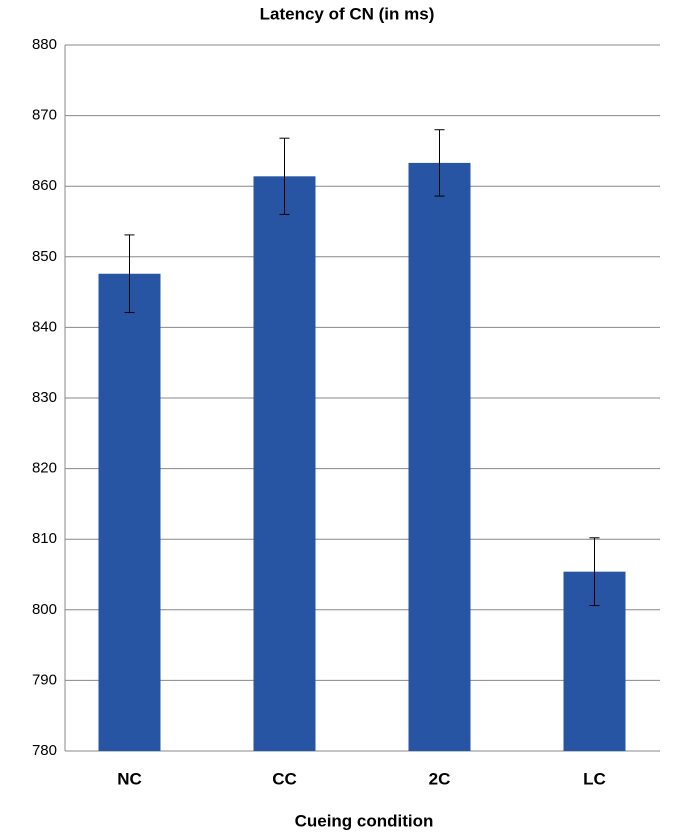 The height and width of the screenshot is (836, 675). I want to click on y-tick-label: 840, so click(44, 326).